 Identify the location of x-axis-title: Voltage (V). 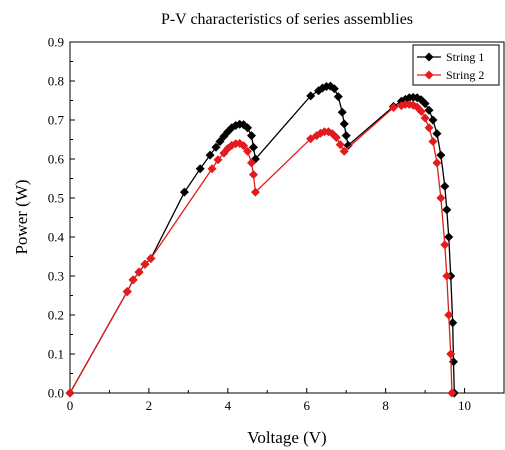
(286, 437).